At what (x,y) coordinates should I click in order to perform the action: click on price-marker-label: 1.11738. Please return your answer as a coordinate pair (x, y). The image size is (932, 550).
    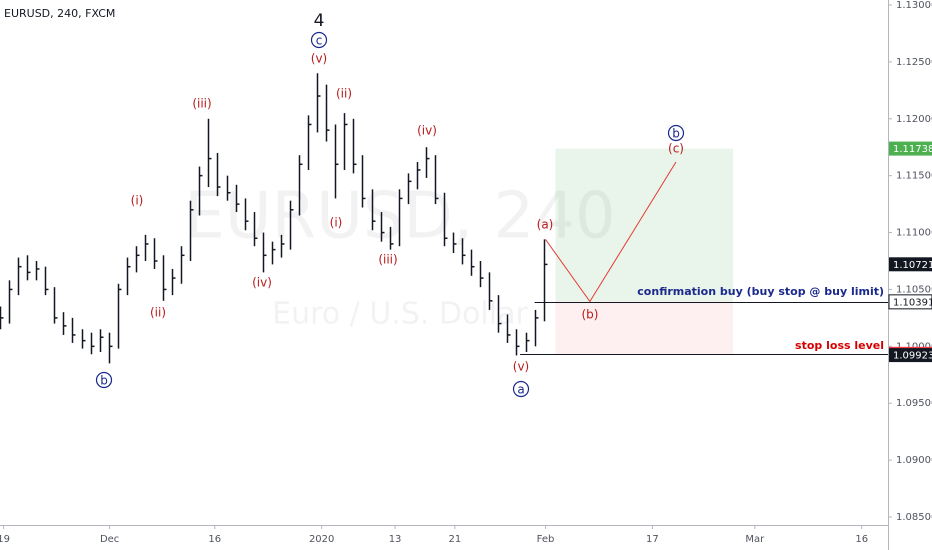
    Looking at the image, I should click on (912, 149).